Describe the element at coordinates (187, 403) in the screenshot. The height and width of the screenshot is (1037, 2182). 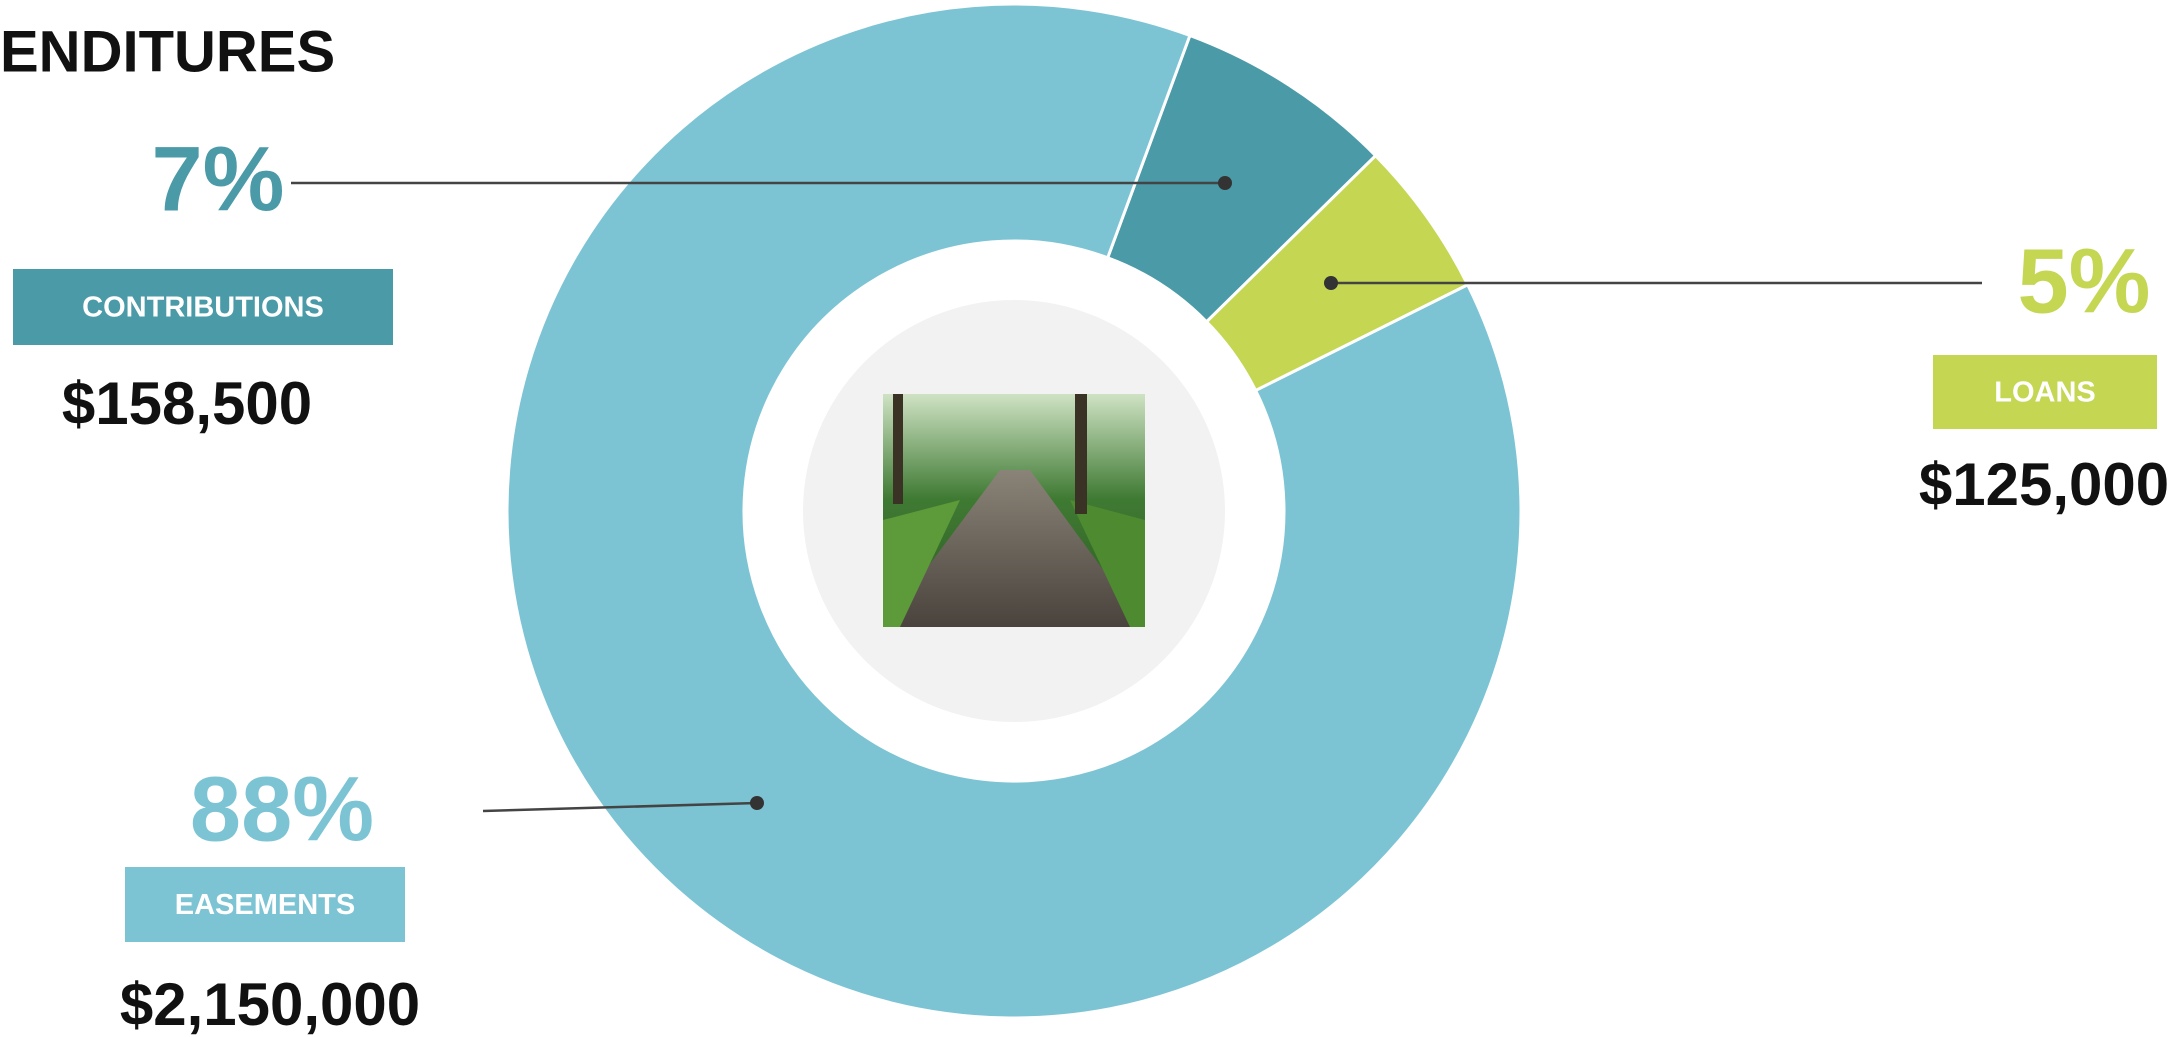
I see `amount-label: $158,500` at that location.